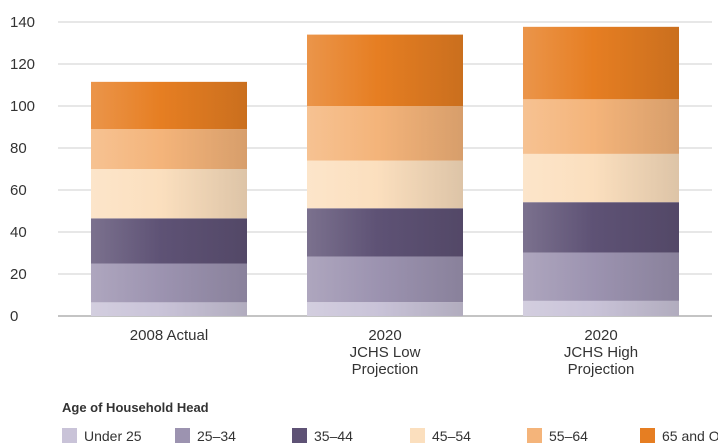 This screenshot has width=718, height=446. What do you see at coordinates (135, 407) in the screenshot?
I see `legend-title: Age of Household Head` at bounding box center [135, 407].